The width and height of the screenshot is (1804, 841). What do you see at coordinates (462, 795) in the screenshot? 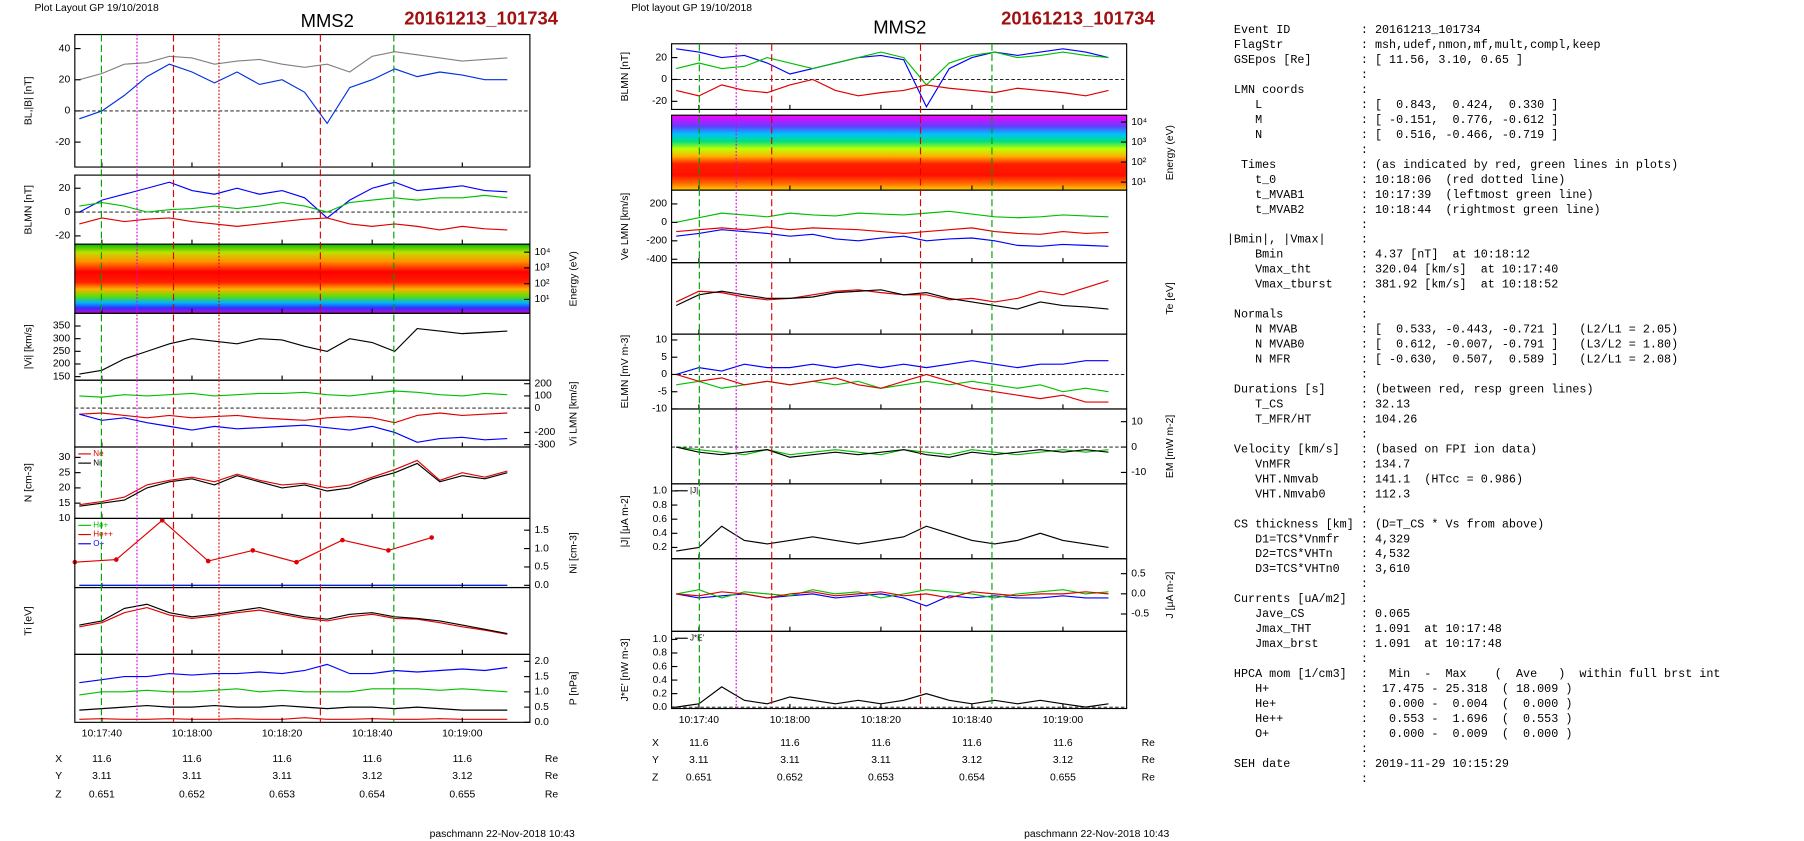
I see `coord-value: 0.655` at bounding box center [462, 795].